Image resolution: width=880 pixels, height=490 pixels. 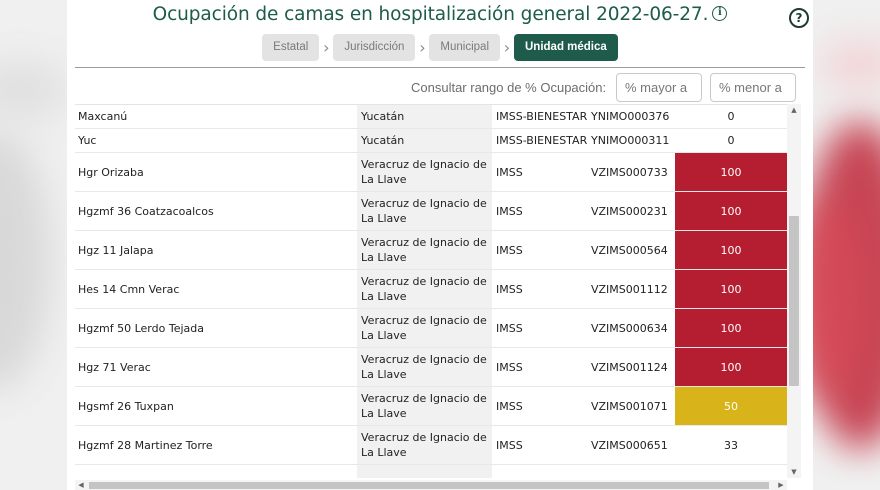 I want to click on clues-cell: VZIMS000231, so click(x=629, y=211).